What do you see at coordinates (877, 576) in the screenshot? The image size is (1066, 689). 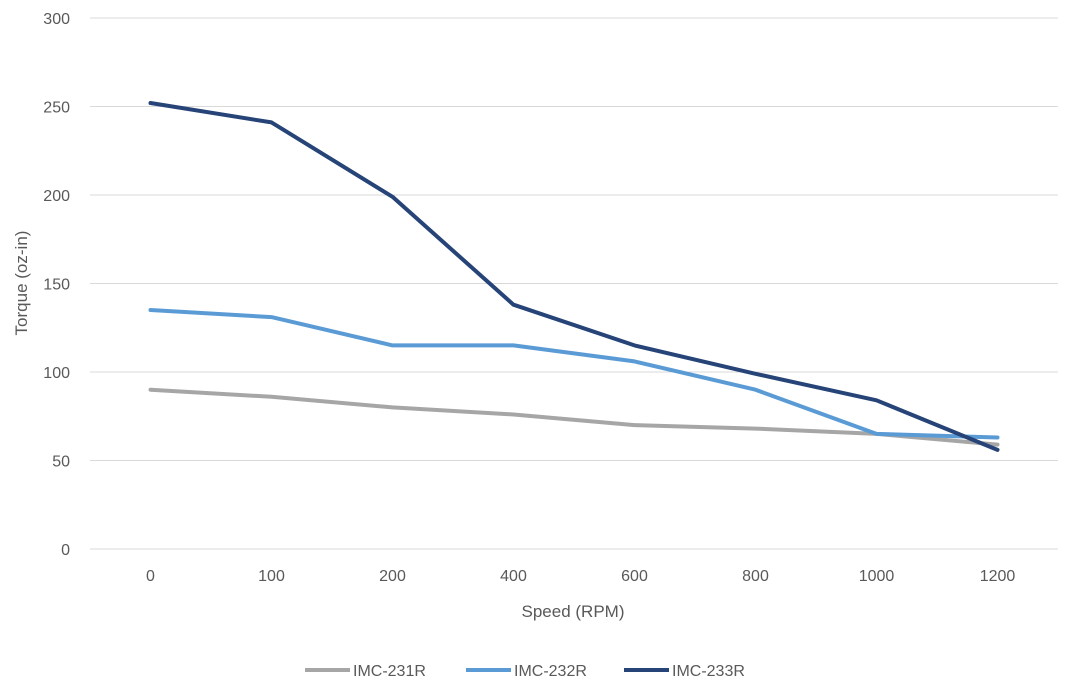 I see `x-tick-label: 1000` at bounding box center [877, 576].